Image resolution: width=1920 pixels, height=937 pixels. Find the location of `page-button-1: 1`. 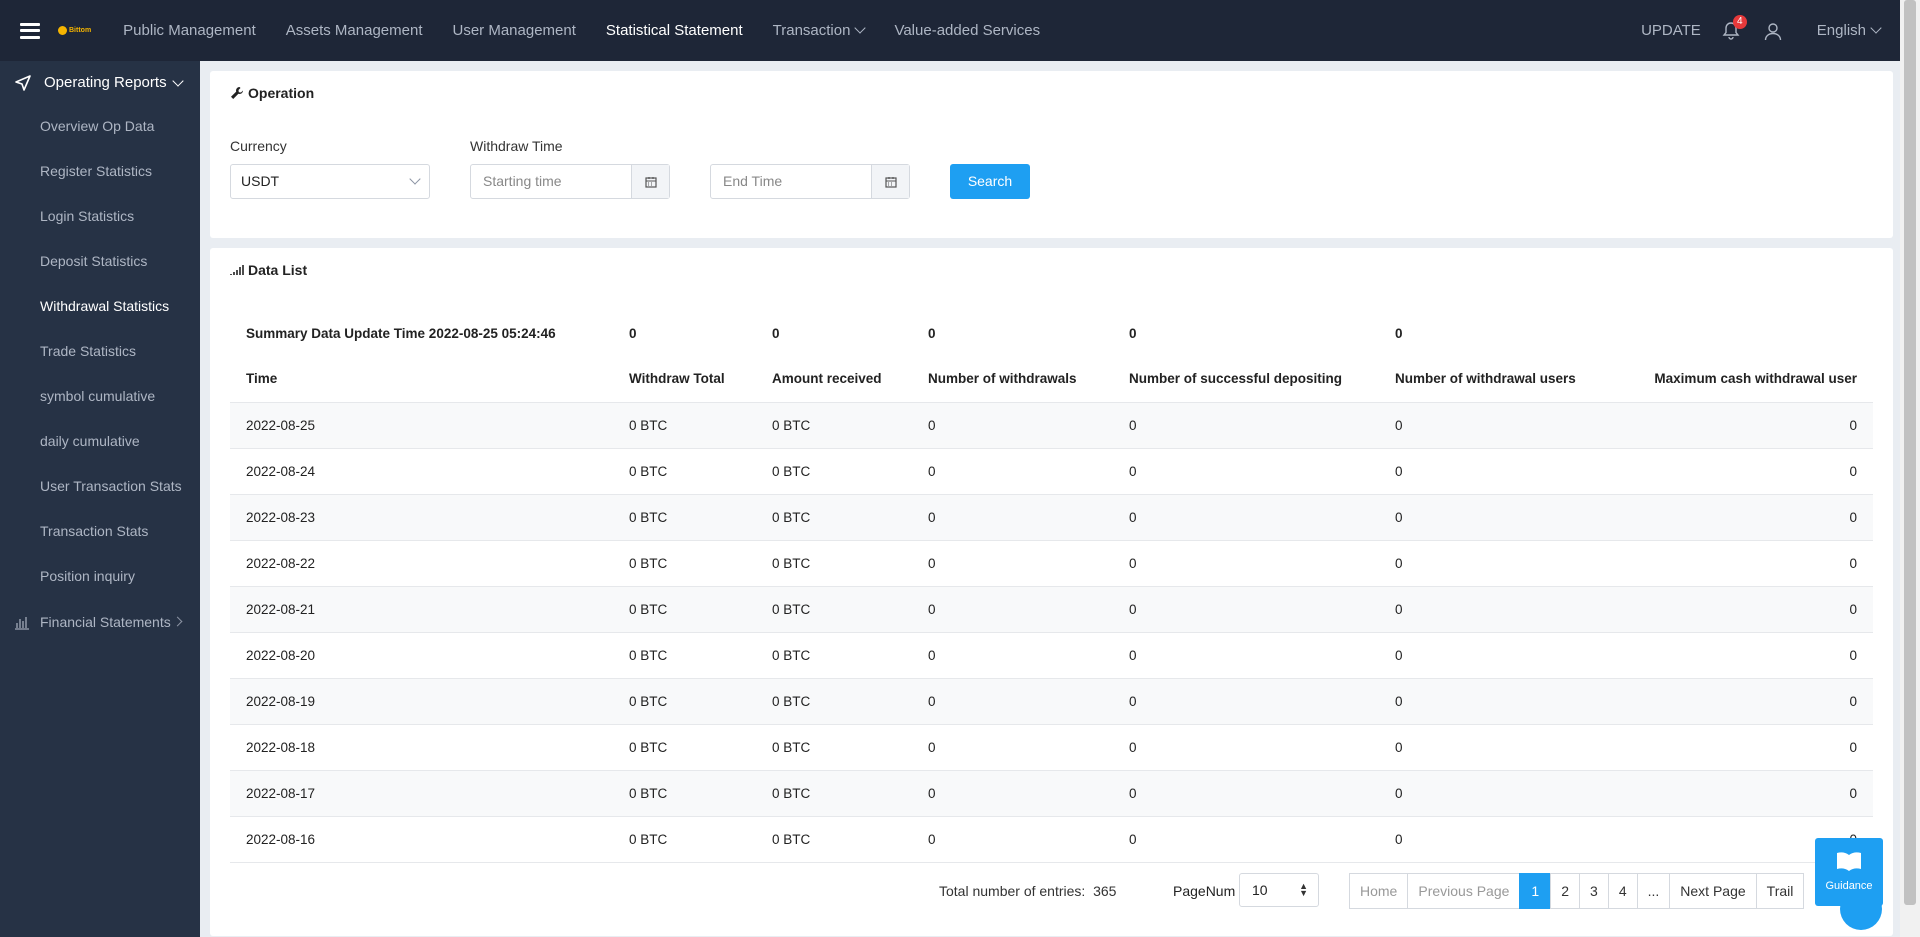

page-button-1: 1 is located at coordinates (1535, 891).